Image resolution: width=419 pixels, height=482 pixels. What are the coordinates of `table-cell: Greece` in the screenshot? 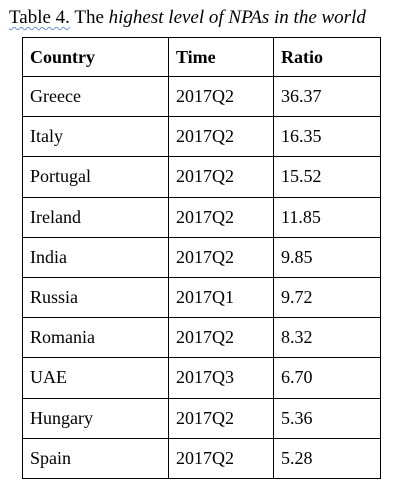 It's located at (95, 96).